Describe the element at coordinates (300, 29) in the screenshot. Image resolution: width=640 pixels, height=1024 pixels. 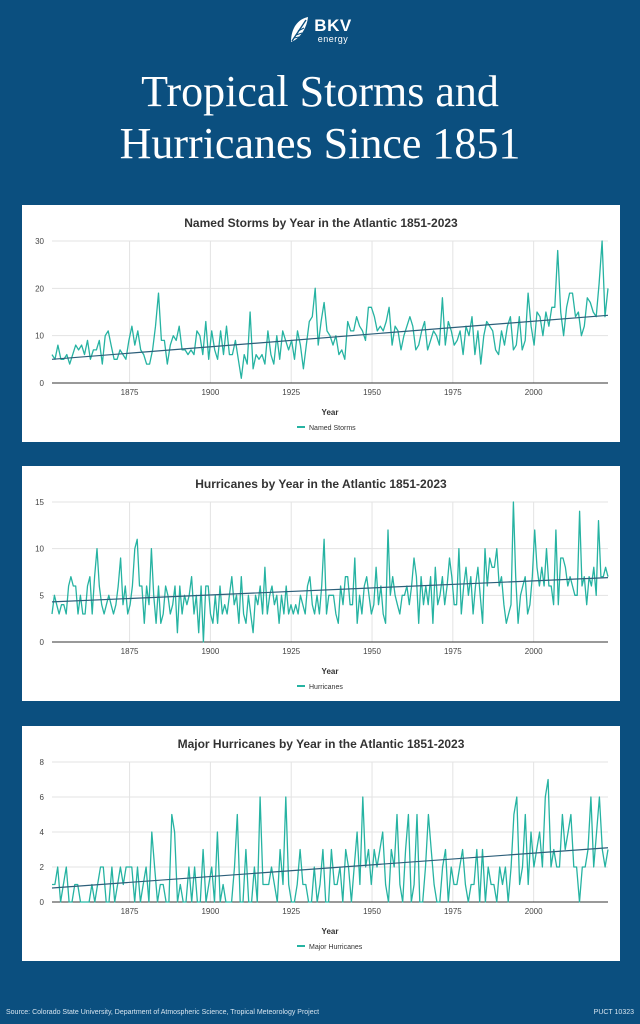
I see `leaf-icon` at that location.